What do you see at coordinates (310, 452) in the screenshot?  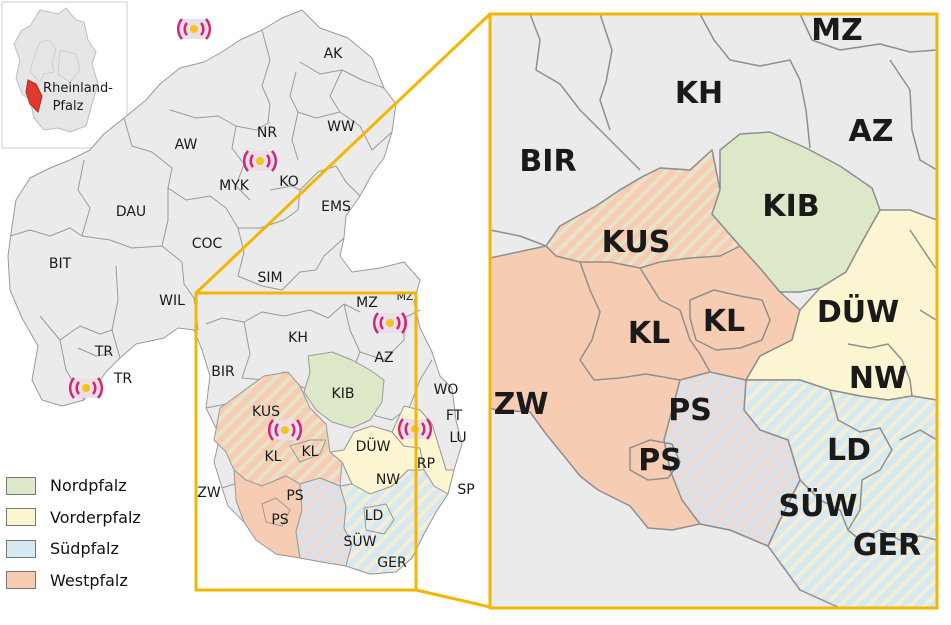 I see `label-kl-city: KL` at bounding box center [310, 452].